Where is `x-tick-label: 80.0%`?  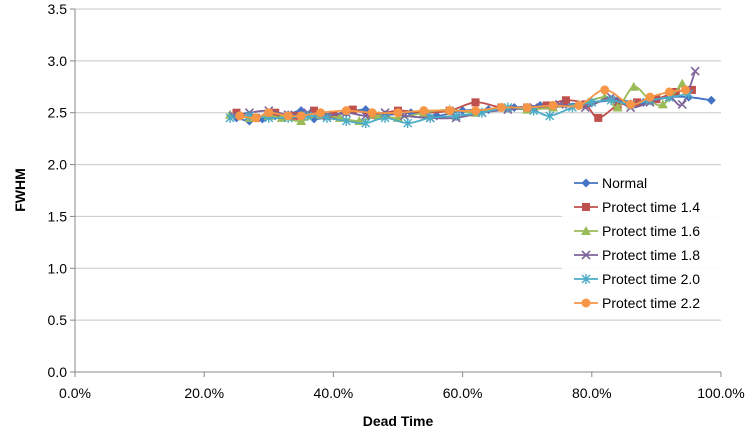
x-tick-label: 80.0% is located at coordinates (592, 393).